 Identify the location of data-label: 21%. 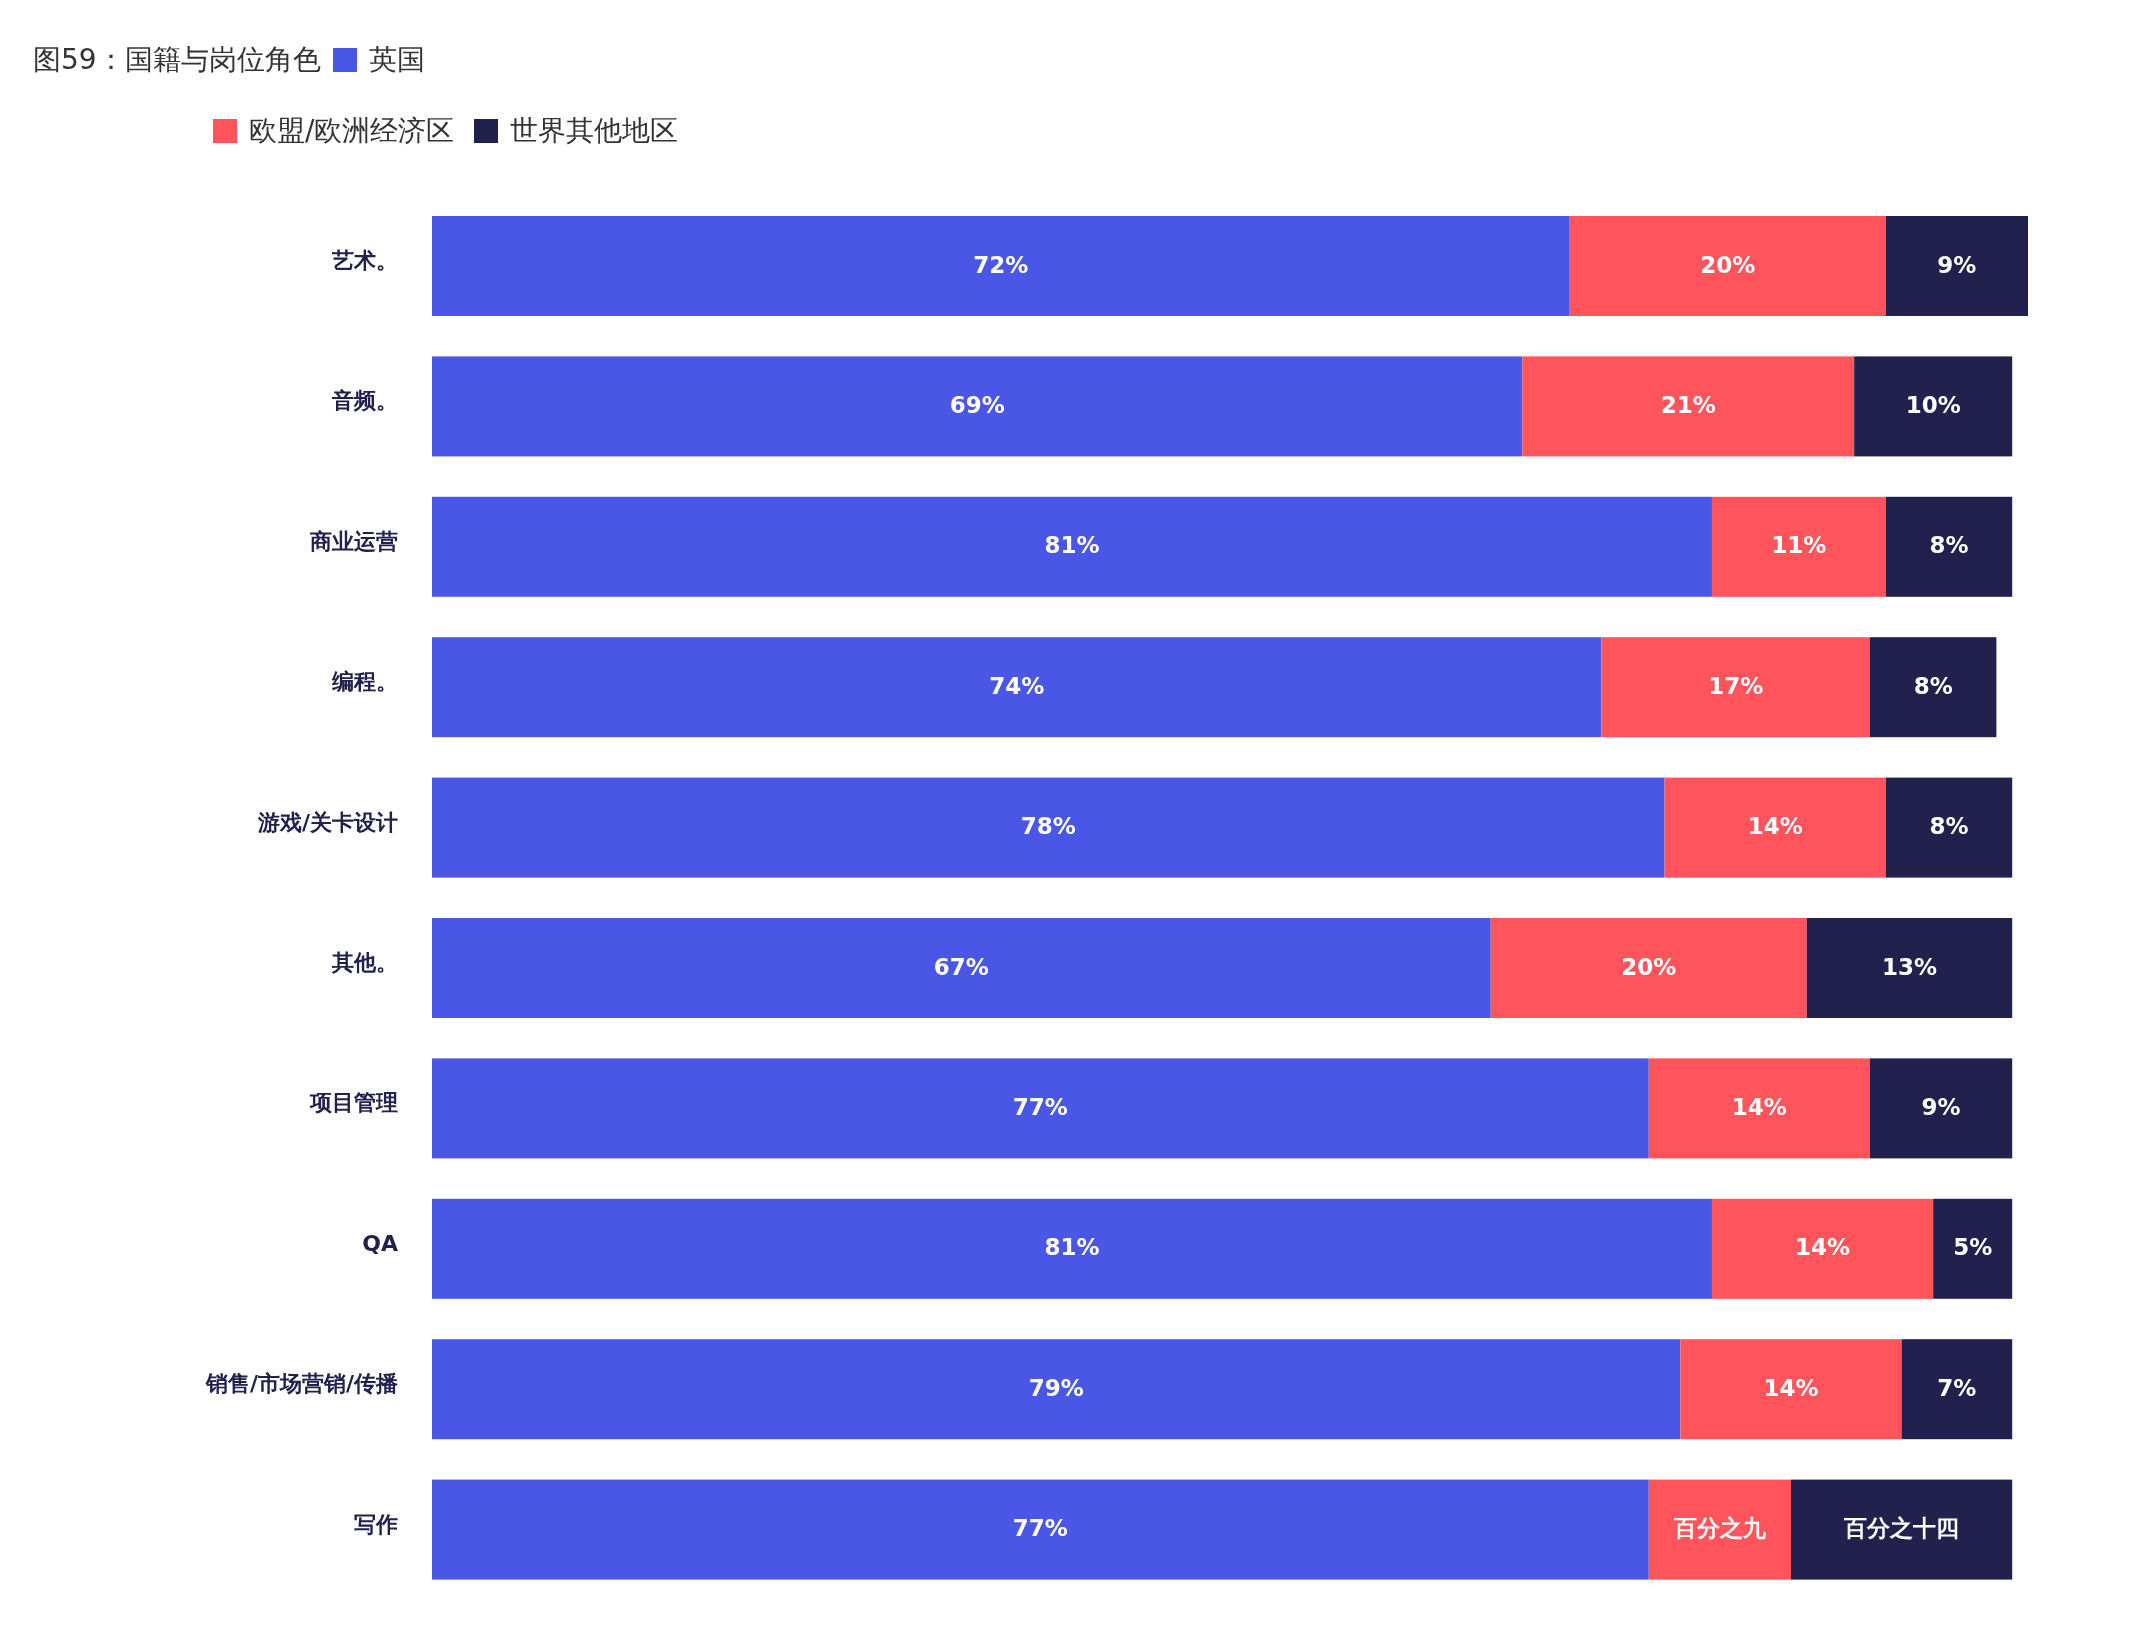
(1688, 404).